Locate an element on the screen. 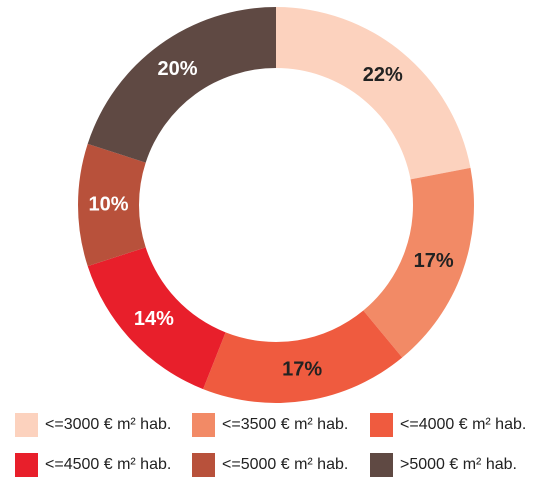 This screenshot has height=485, width=552. data-label: 14% is located at coordinates (154, 319).